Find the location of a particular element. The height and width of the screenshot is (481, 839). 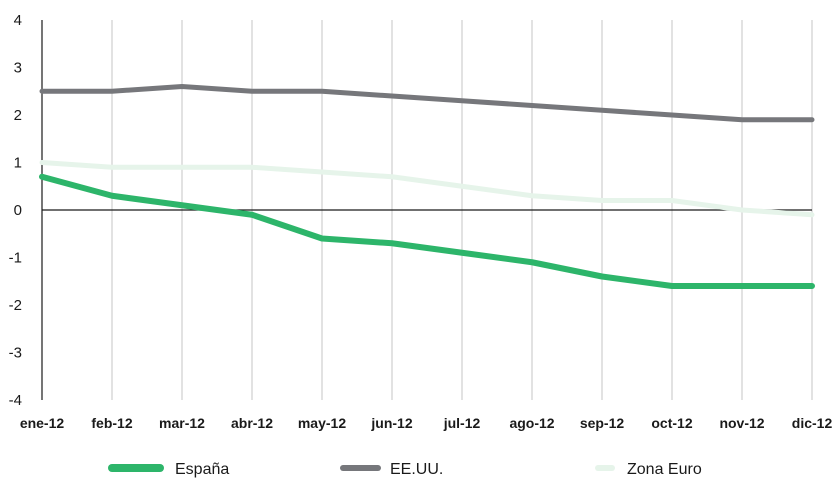

series-line-zona-euro is located at coordinates (427, 189).